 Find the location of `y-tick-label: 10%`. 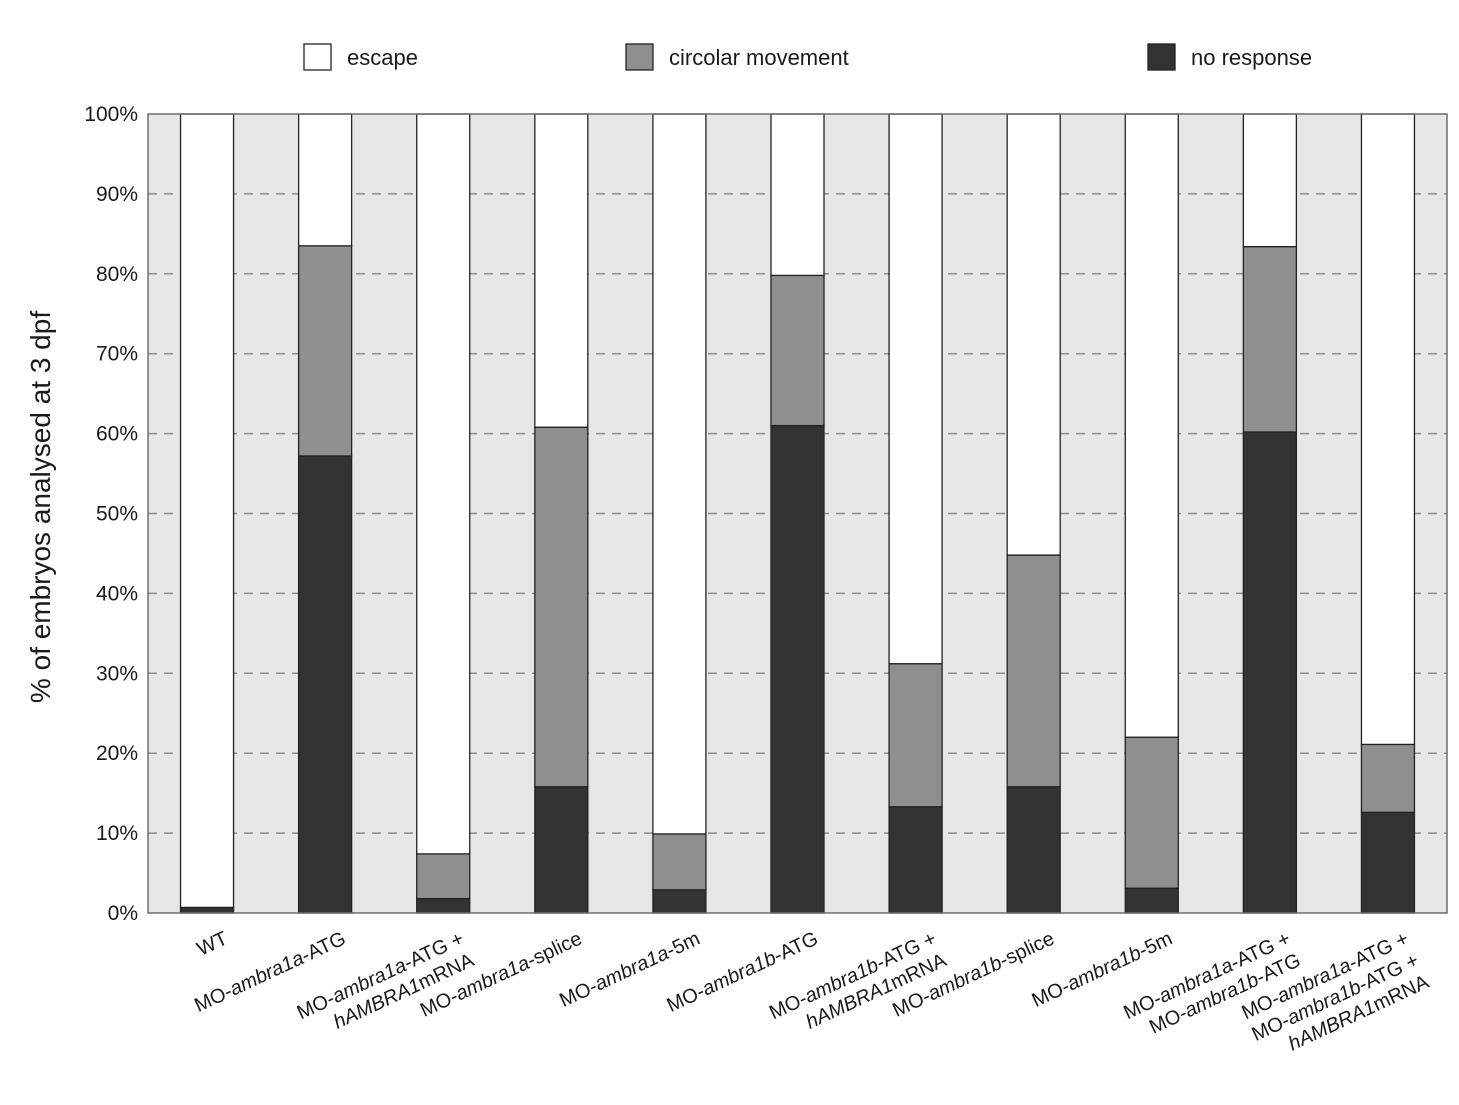

y-tick-label: 10% is located at coordinates (117, 833).